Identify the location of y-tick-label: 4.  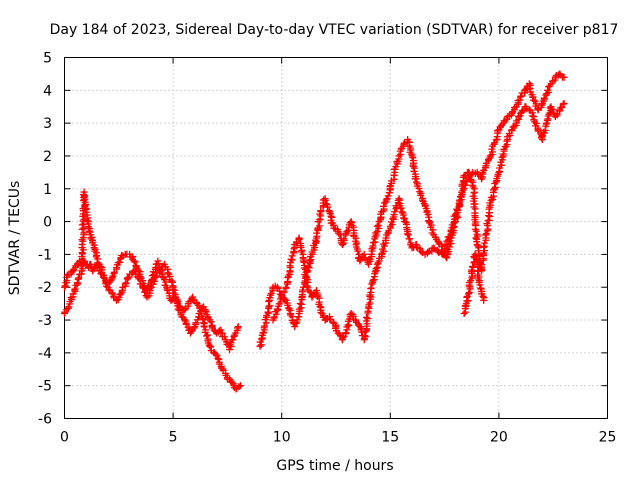
(47, 91).